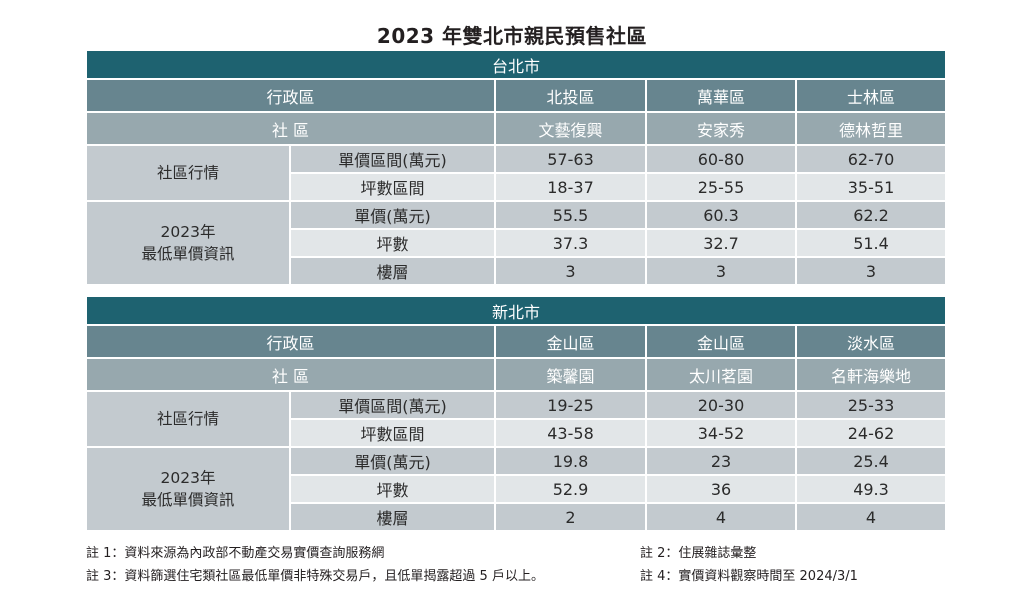  What do you see at coordinates (570, 95) in the screenshot?
I see `district-cell: 北投區` at bounding box center [570, 95].